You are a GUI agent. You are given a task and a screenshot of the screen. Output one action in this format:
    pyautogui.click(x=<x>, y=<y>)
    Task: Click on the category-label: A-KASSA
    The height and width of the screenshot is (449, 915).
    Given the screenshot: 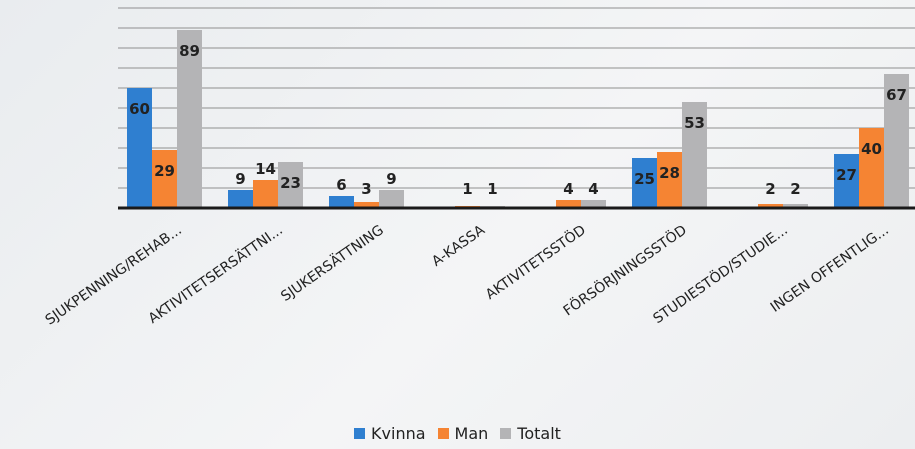 What is the action you would take?
    pyautogui.click(x=458, y=246)
    